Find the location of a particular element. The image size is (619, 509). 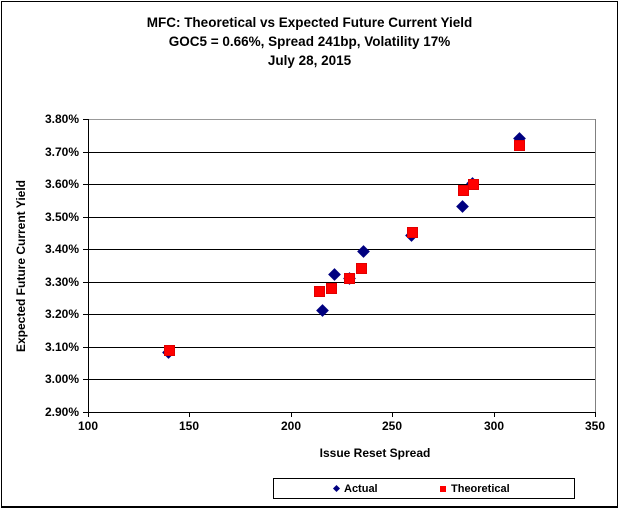

y-tick-label: 3.40% is located at coordinates (61, 249).